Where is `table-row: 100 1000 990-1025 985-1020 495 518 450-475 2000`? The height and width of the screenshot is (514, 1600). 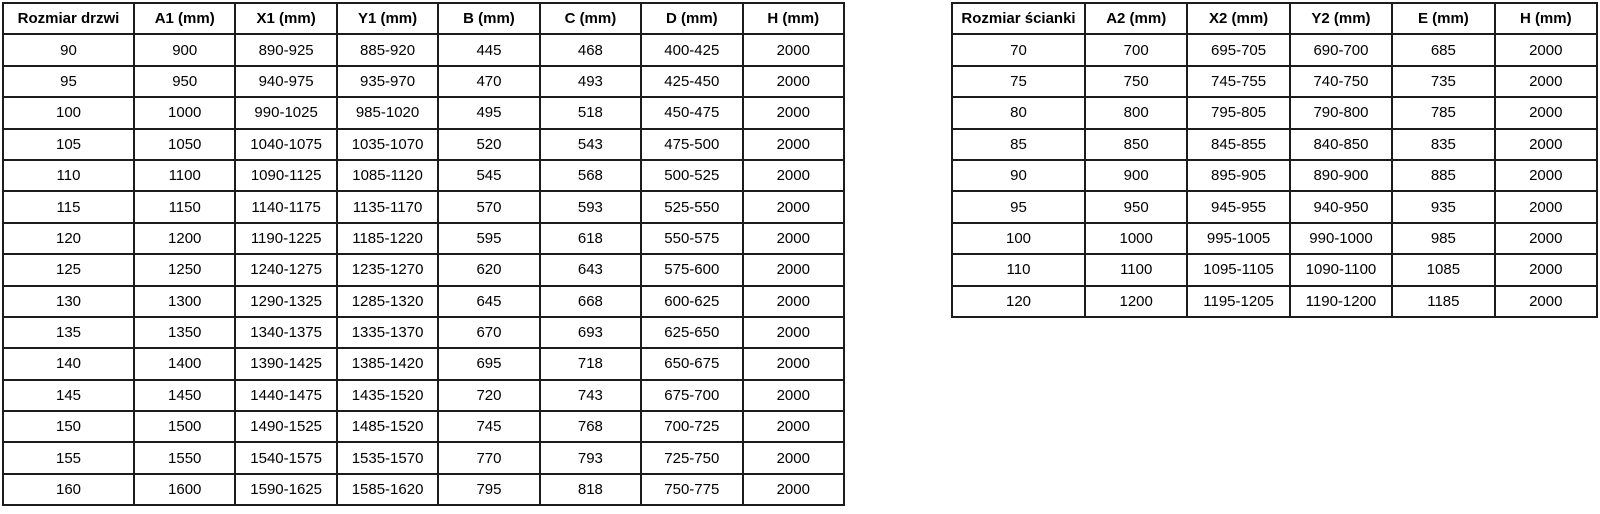
table-row: 100 1000 990-1025 985-1020 495 518 450-475 2000 is located at coordinates (424, 113).